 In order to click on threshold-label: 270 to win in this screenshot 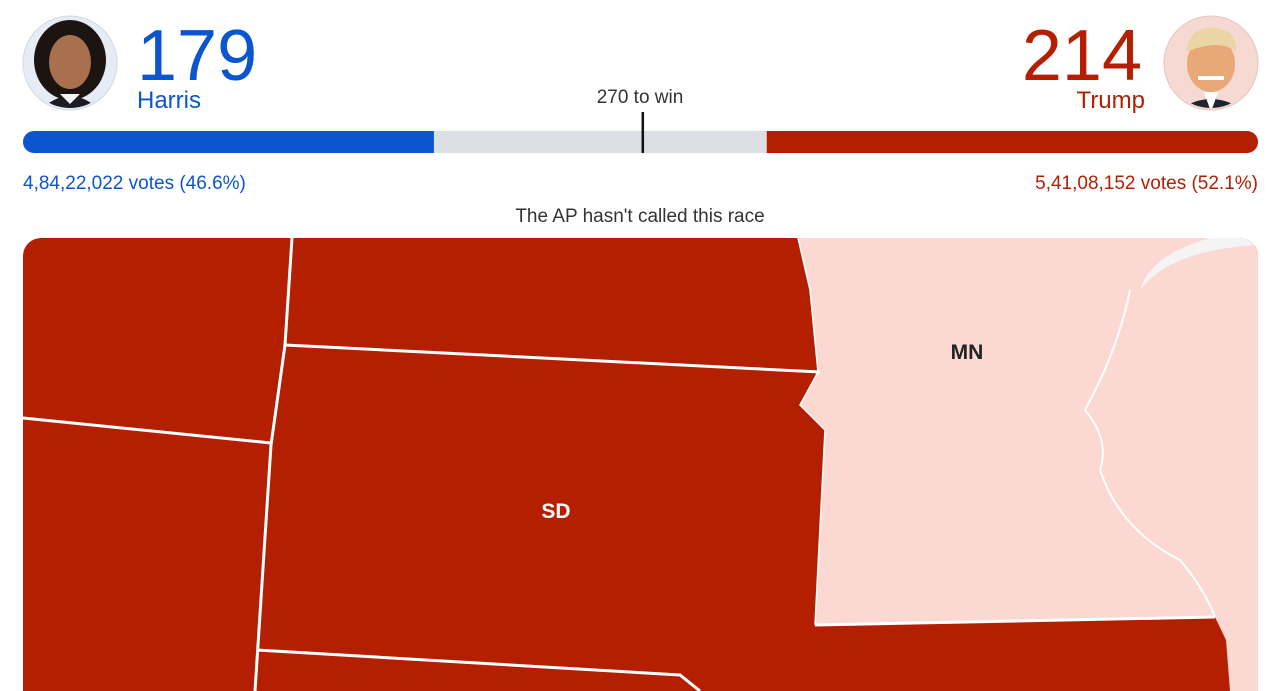, I will do `click(640, 97)`.